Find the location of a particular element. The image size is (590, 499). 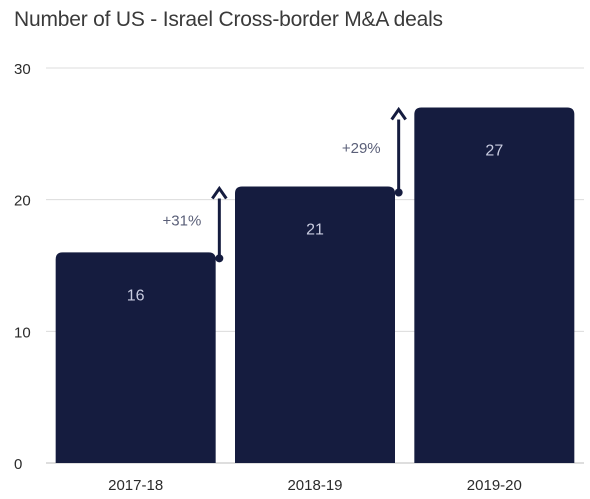

y-tick-label: 0 is located at coordinates (18, 464).